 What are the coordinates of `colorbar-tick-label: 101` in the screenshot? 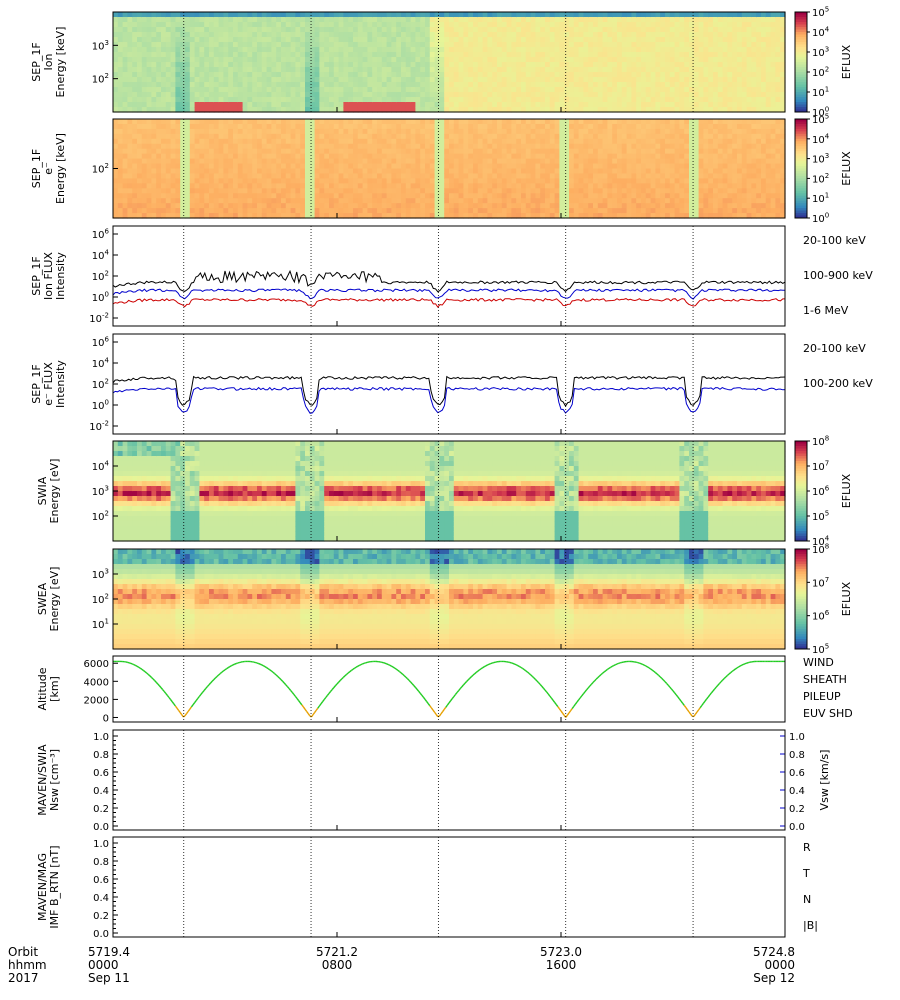 It's located at (820, 93).